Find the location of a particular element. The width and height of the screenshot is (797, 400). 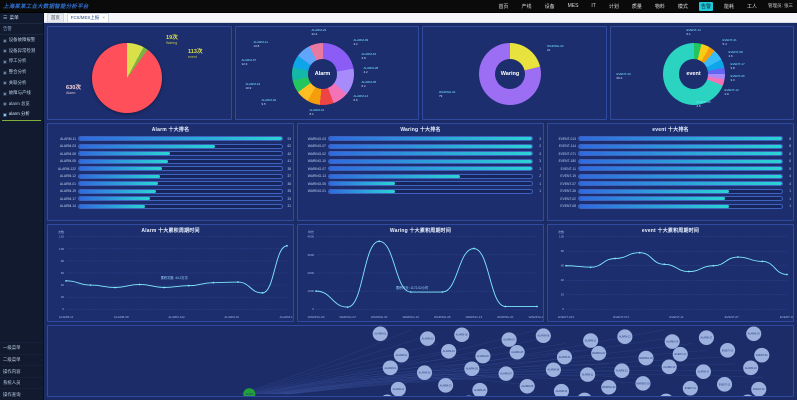

rank-row-value: 62 is located at coordinates (289, 146).